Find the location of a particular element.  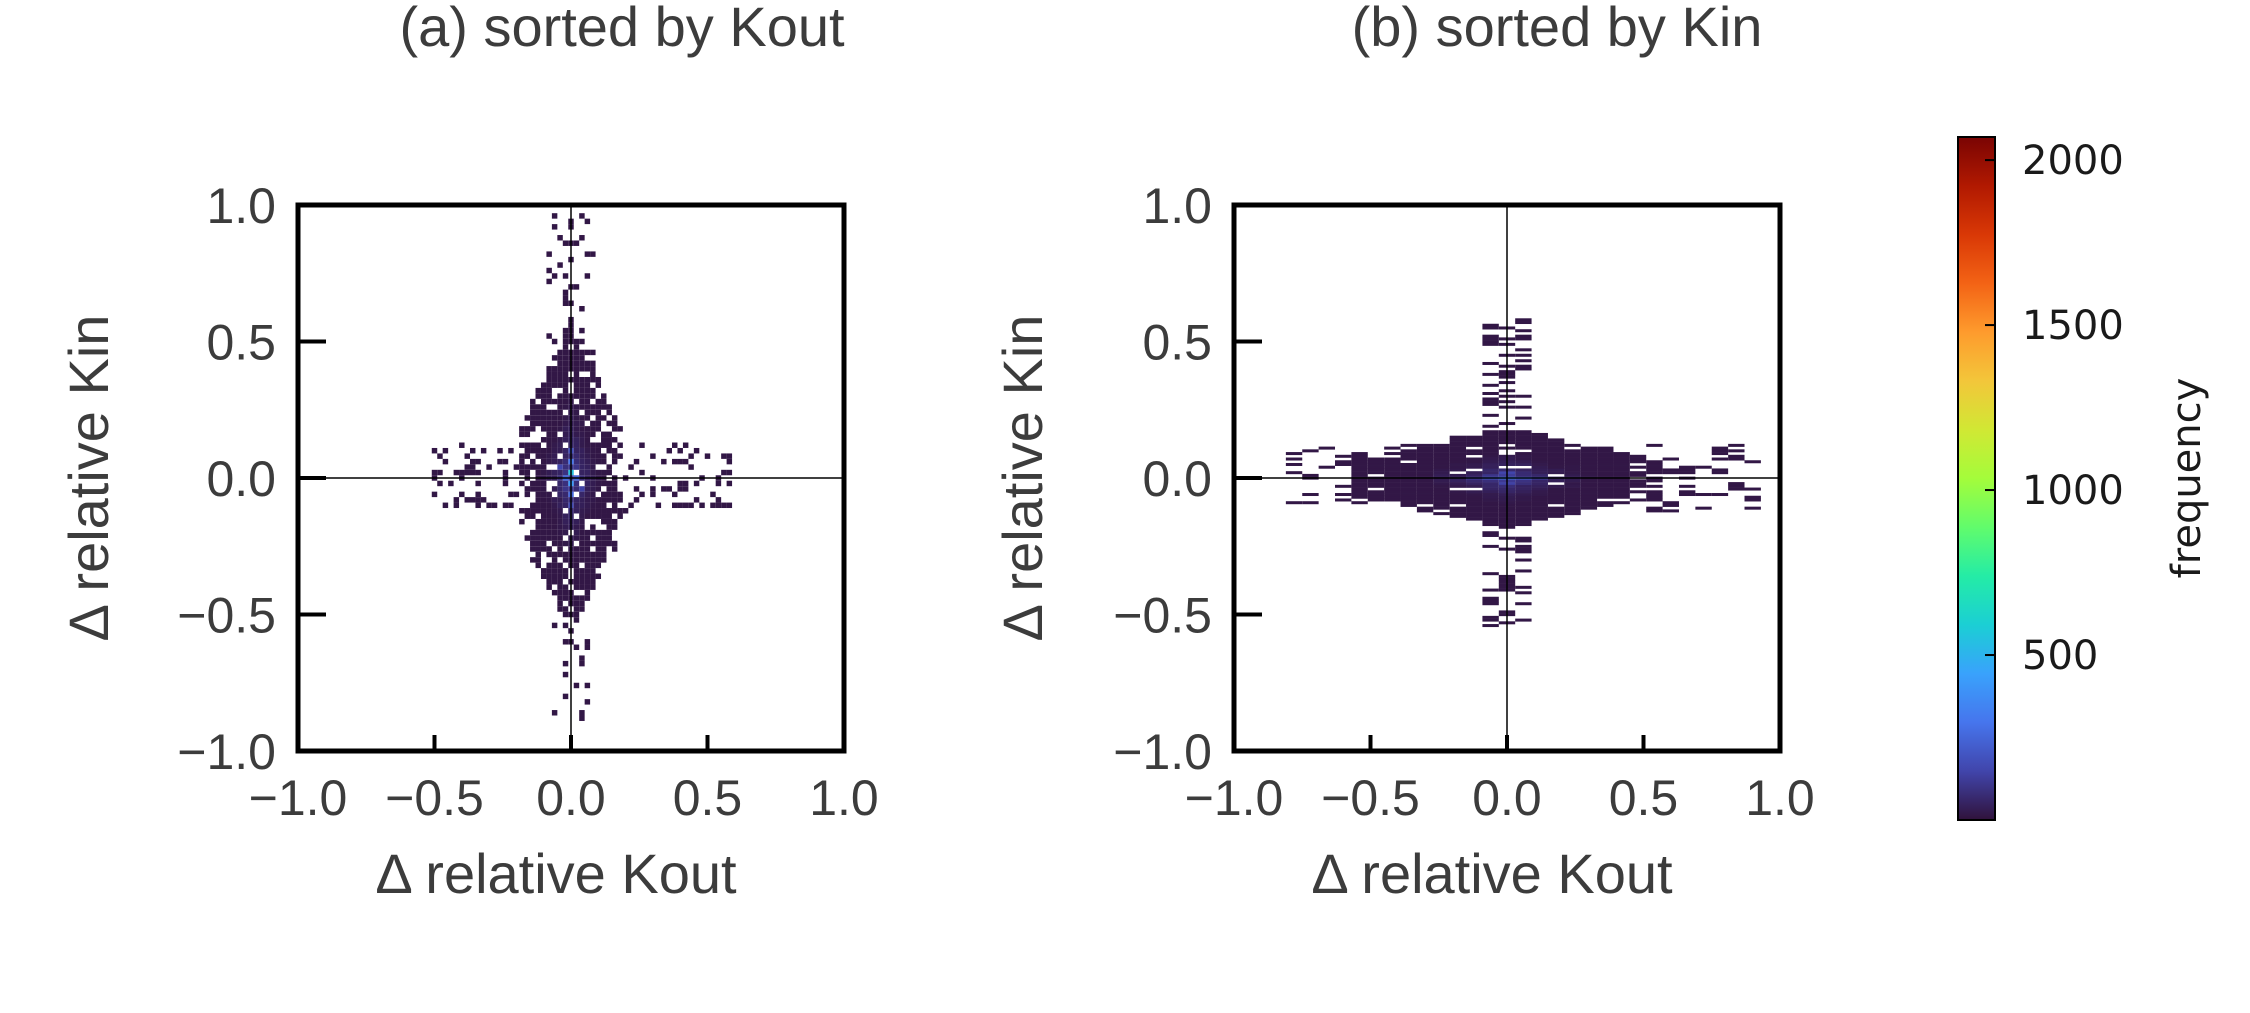

colorbar-tick-label: 500 is located at coordinates (2060, 656).